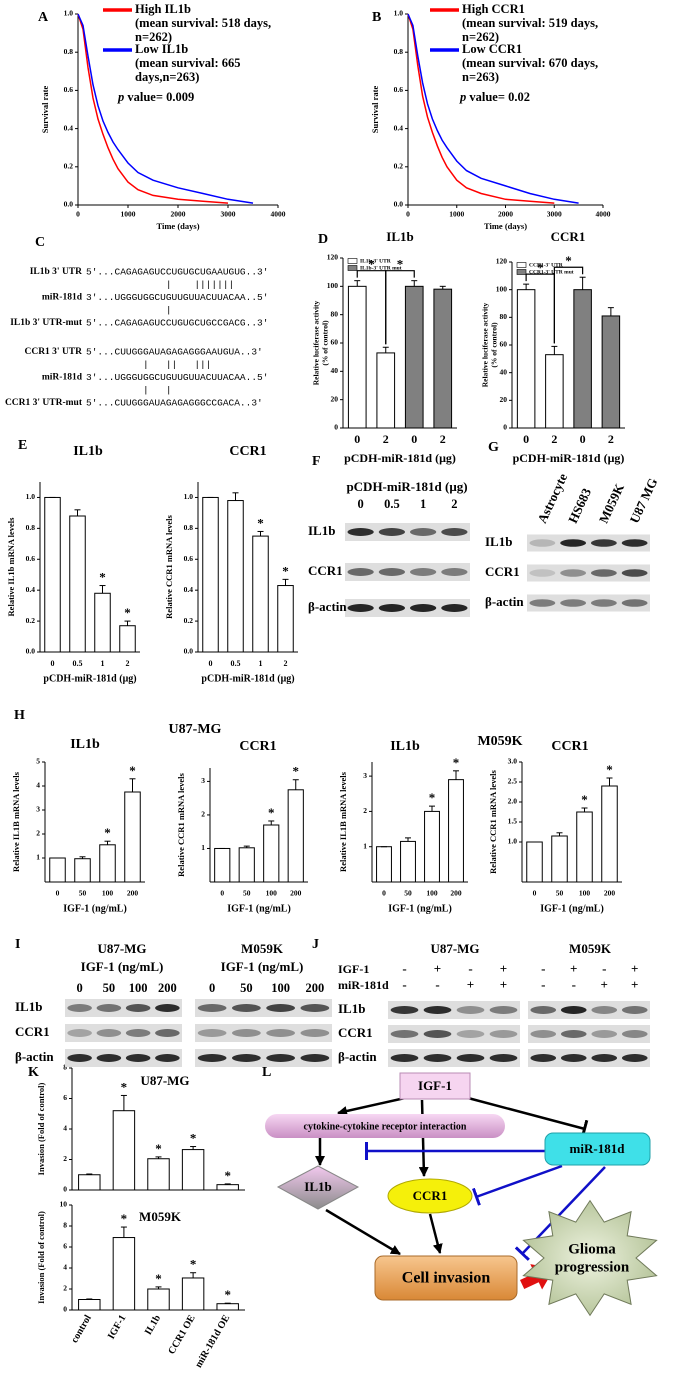 The width and height of the screenshot is (675, 1377). Describe the element at coordinates (181, 1335) in the screenshot. I see `x-tick-label: CCR1 OE` at that location.